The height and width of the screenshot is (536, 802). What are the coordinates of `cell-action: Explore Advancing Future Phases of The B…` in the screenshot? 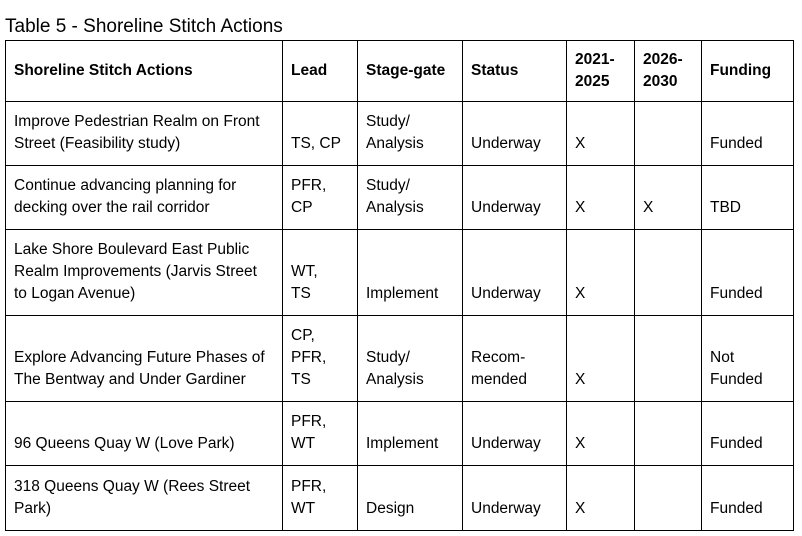 It's located at (144, 358).